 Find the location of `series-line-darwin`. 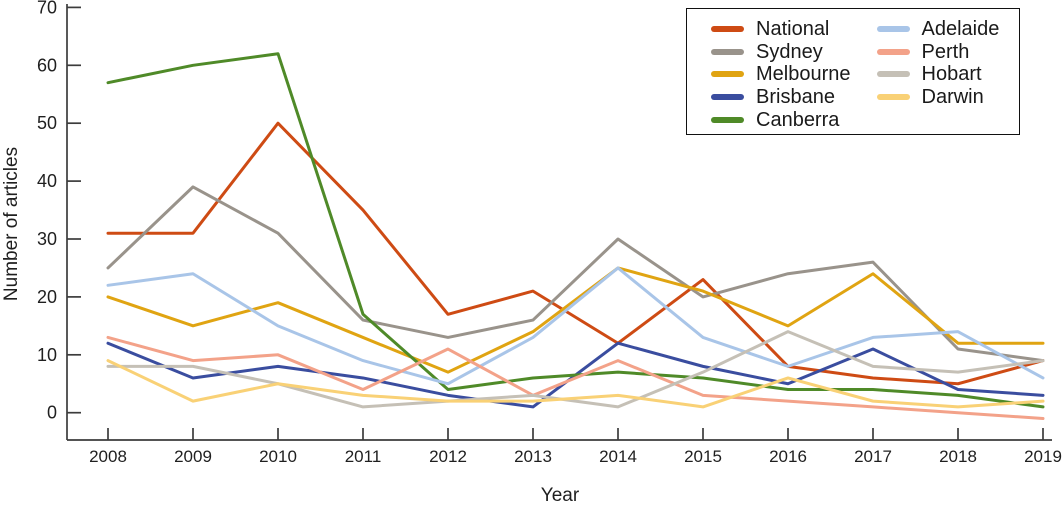

series-line-darwin is located at coordinates (575, 384).